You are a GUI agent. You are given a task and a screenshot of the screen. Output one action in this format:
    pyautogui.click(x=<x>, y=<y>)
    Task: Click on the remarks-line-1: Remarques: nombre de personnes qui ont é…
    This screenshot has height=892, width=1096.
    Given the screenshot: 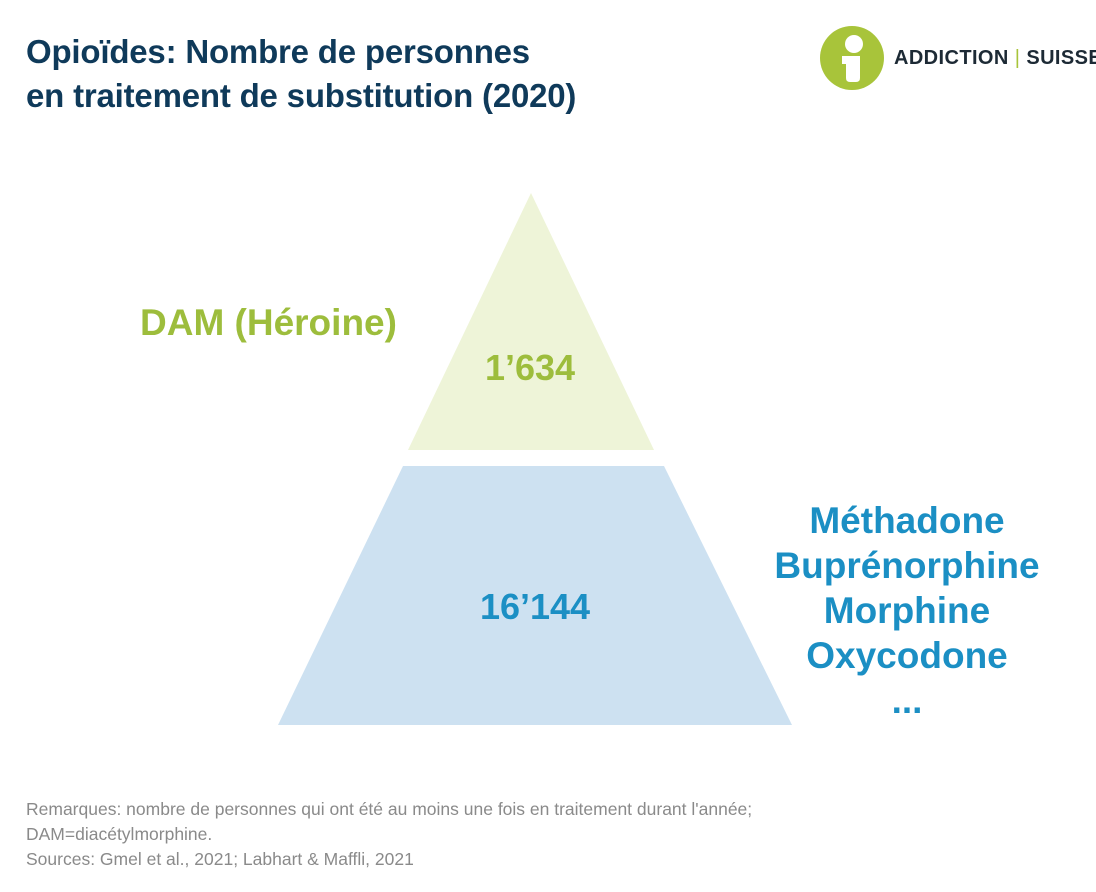 What is the action you would take?
    pyautogui.click(x=389, y=809)
    